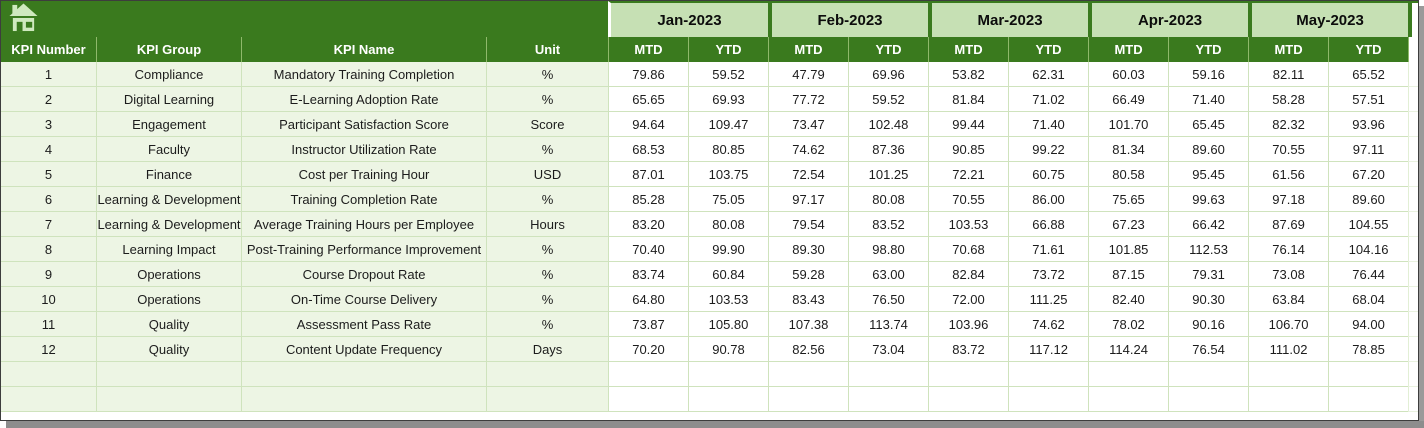 The image size is (1424, 428). What do you see at coordinates (48, 174) in the screenshot?
I see `kpi-number-cell: 5` at bounding box center [48, 174].